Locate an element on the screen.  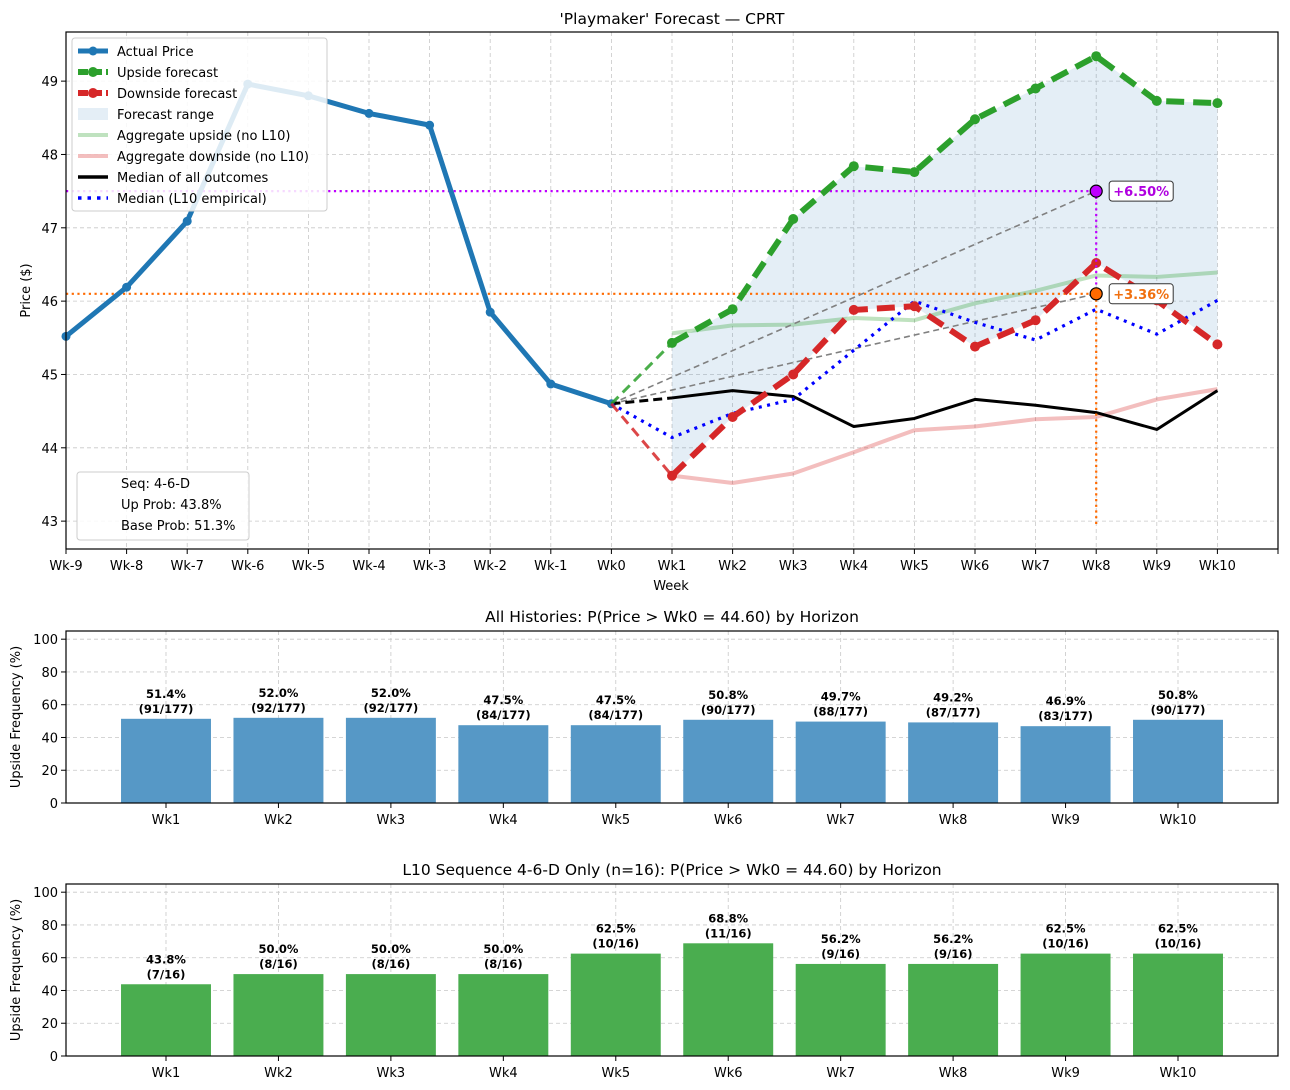
x-tick-label: Wk6 is located at coordinates (975, 566).